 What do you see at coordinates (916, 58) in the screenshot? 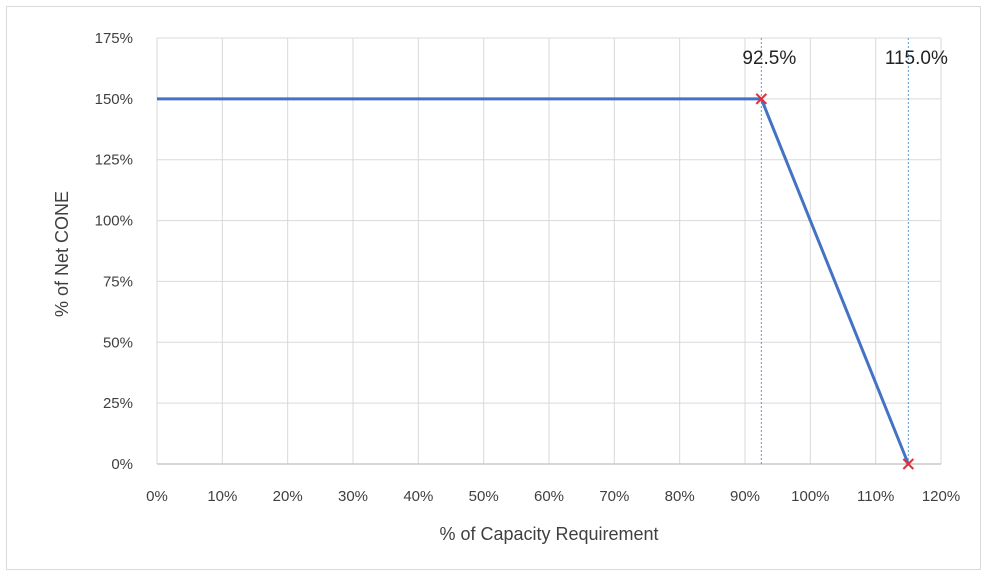
I see `annotation-label: 115.0%` at bounding box center [916, 58].